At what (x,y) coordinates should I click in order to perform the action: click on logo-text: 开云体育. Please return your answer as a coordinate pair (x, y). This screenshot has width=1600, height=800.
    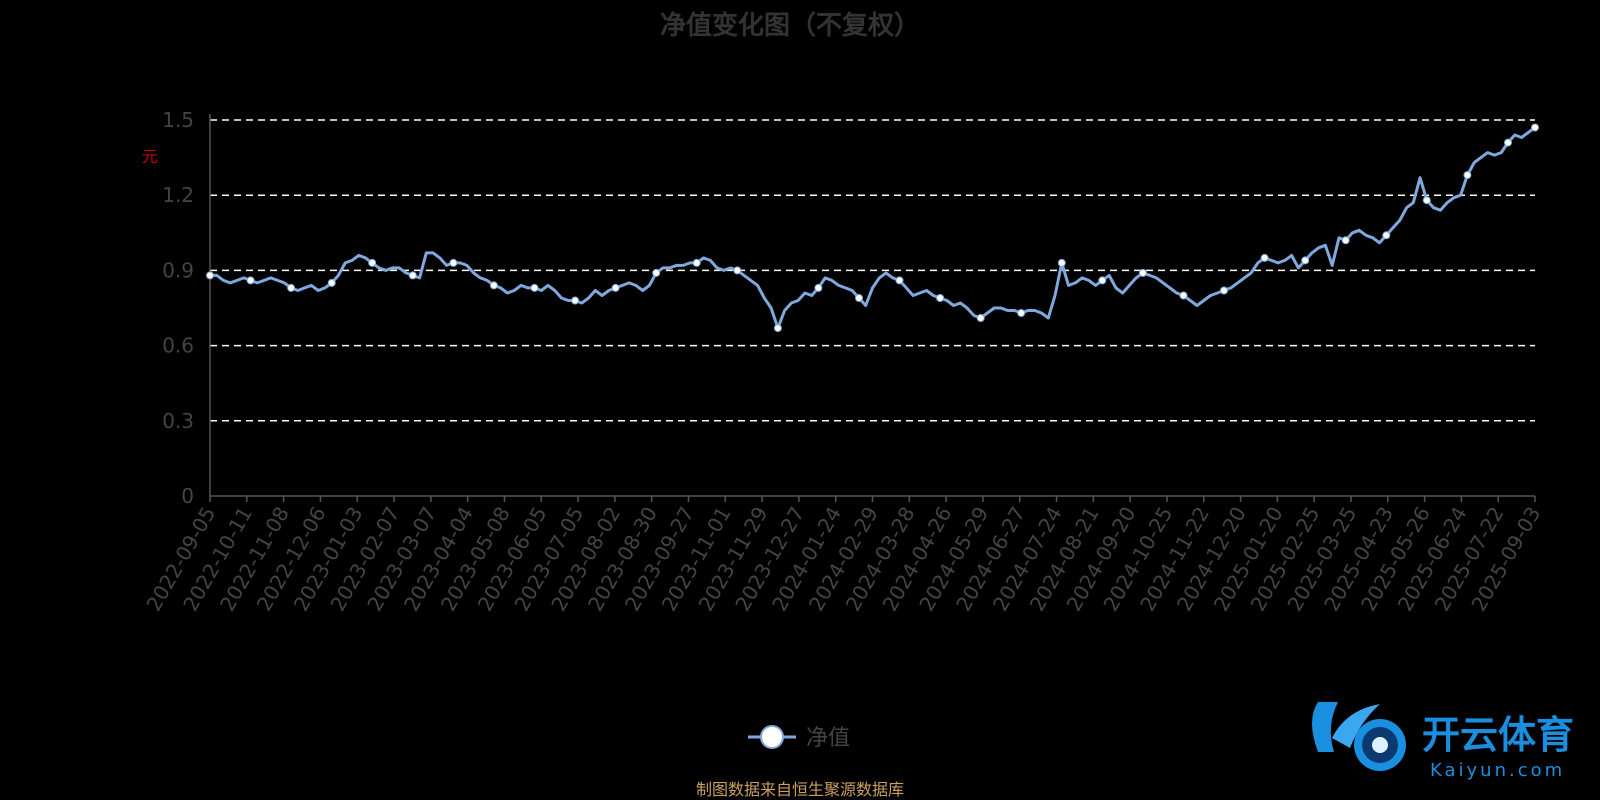
    Looking at the image, I should click on (1498, 735).